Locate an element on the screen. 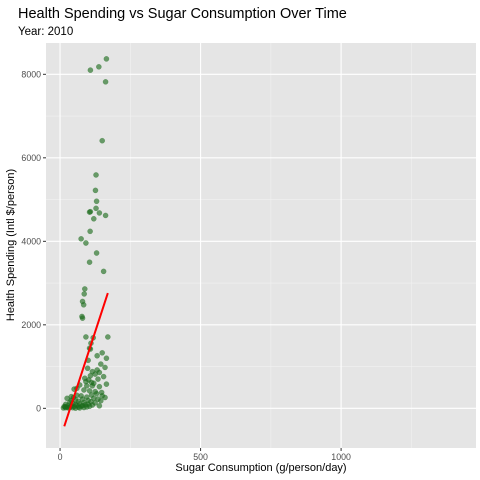  y-tick-label: 2000 is located at coordinates (31, 325).